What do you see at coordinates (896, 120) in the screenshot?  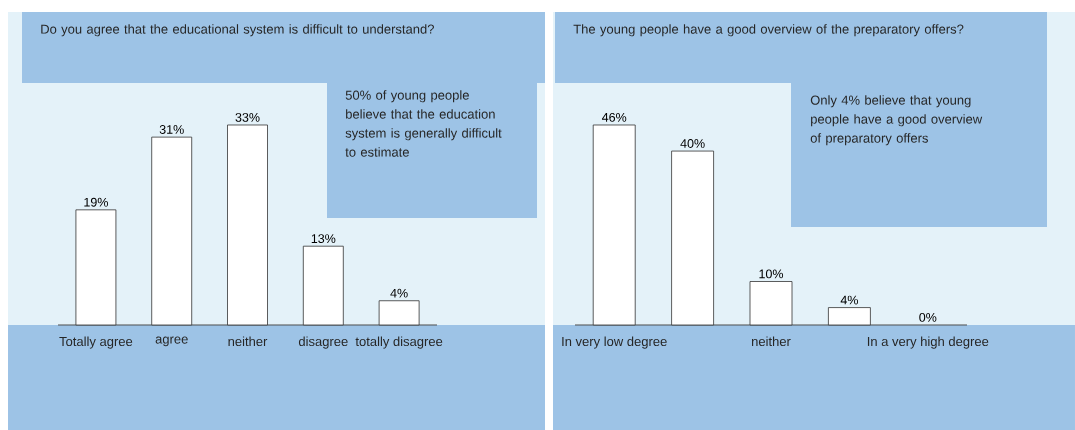 I see `annotation: Only 4% believe that young people have a good overview of preparatory offers` at bounding box center [896, 120].